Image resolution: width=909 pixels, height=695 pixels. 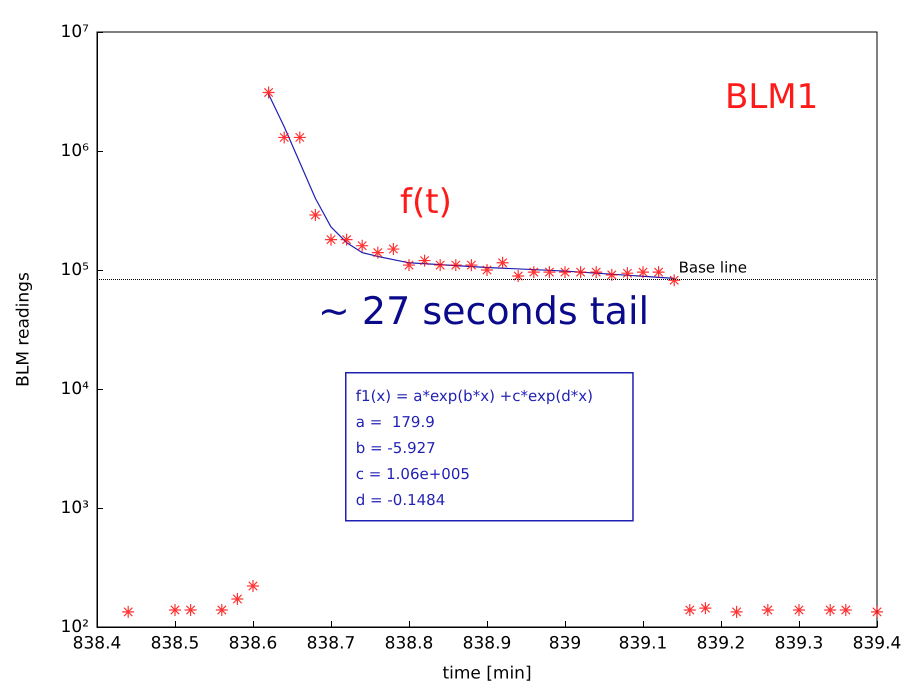 What do you see at coordinates (484, 311) in the screenshot?
I see `annotation: ~ 27 seconds tail` at bounding box center [484, 311].